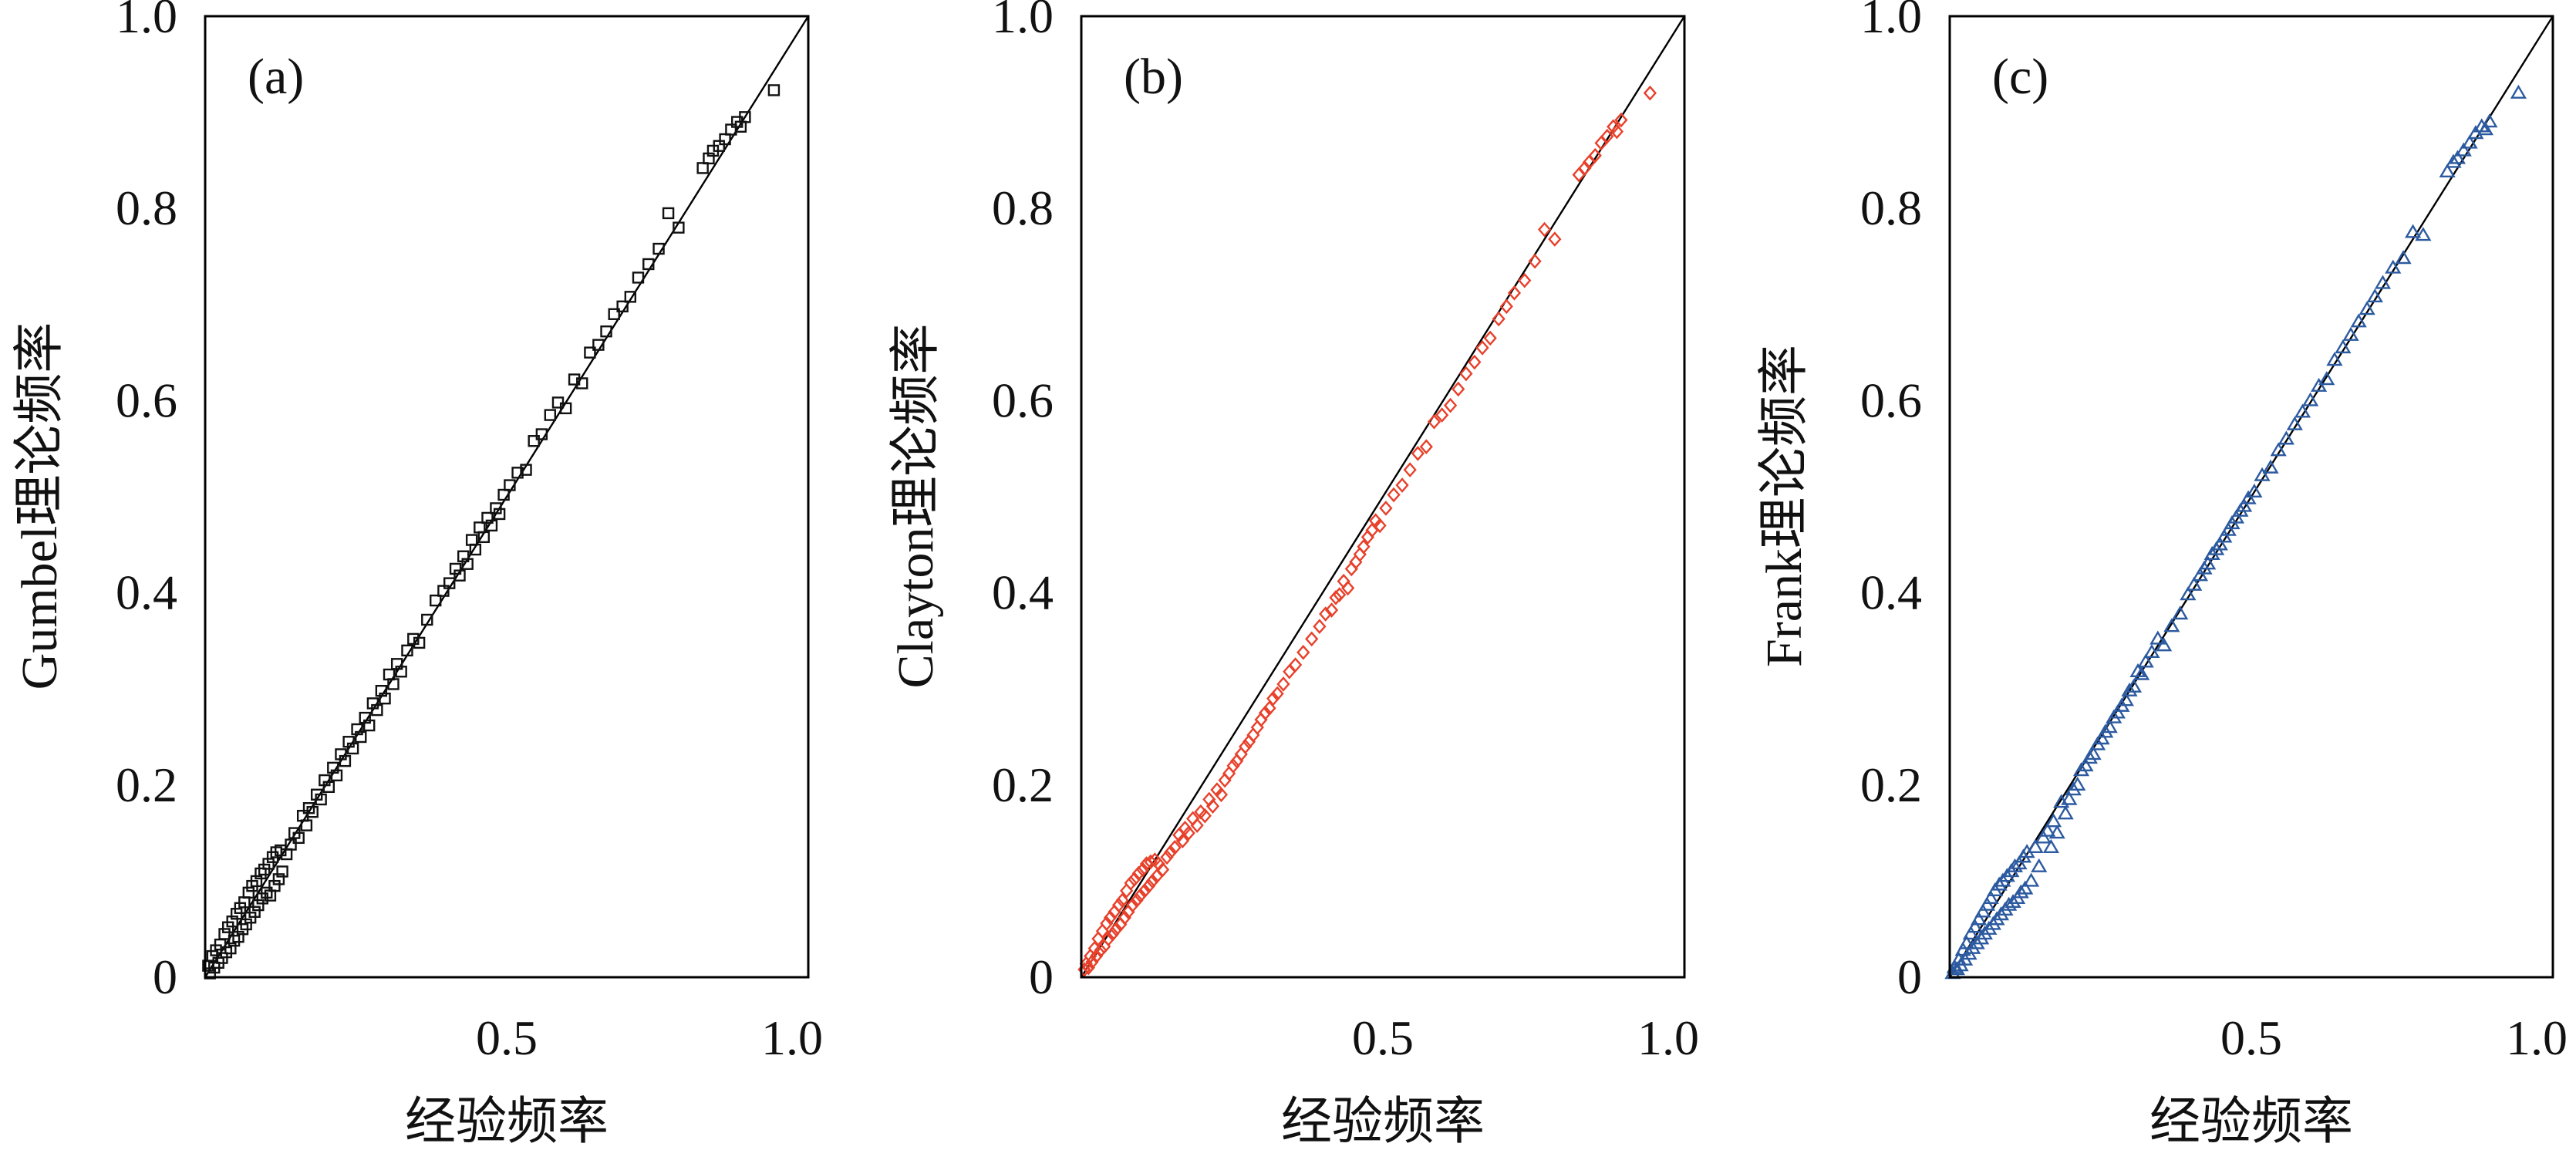 Image resolution: width=2576 pixels, height=1150 pixels. I want to click on x-tick-label: 0.5, so click(2251, 1037).